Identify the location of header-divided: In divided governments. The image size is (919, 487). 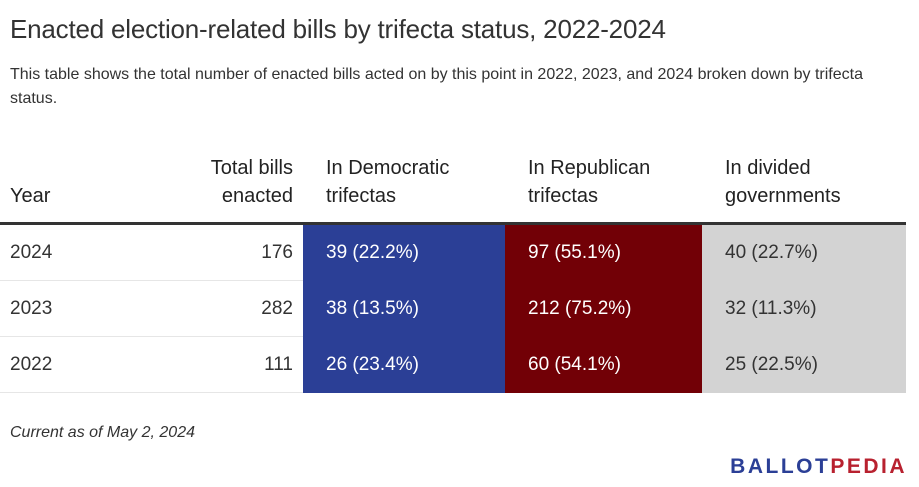
(804, 187).